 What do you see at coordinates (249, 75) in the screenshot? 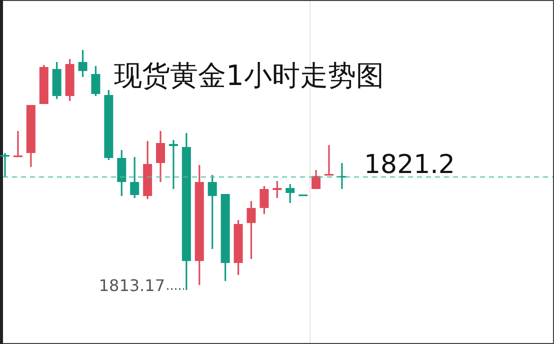
I see `chart-title: 现货黄金1小时走势图` at bounding box center [249, 75].